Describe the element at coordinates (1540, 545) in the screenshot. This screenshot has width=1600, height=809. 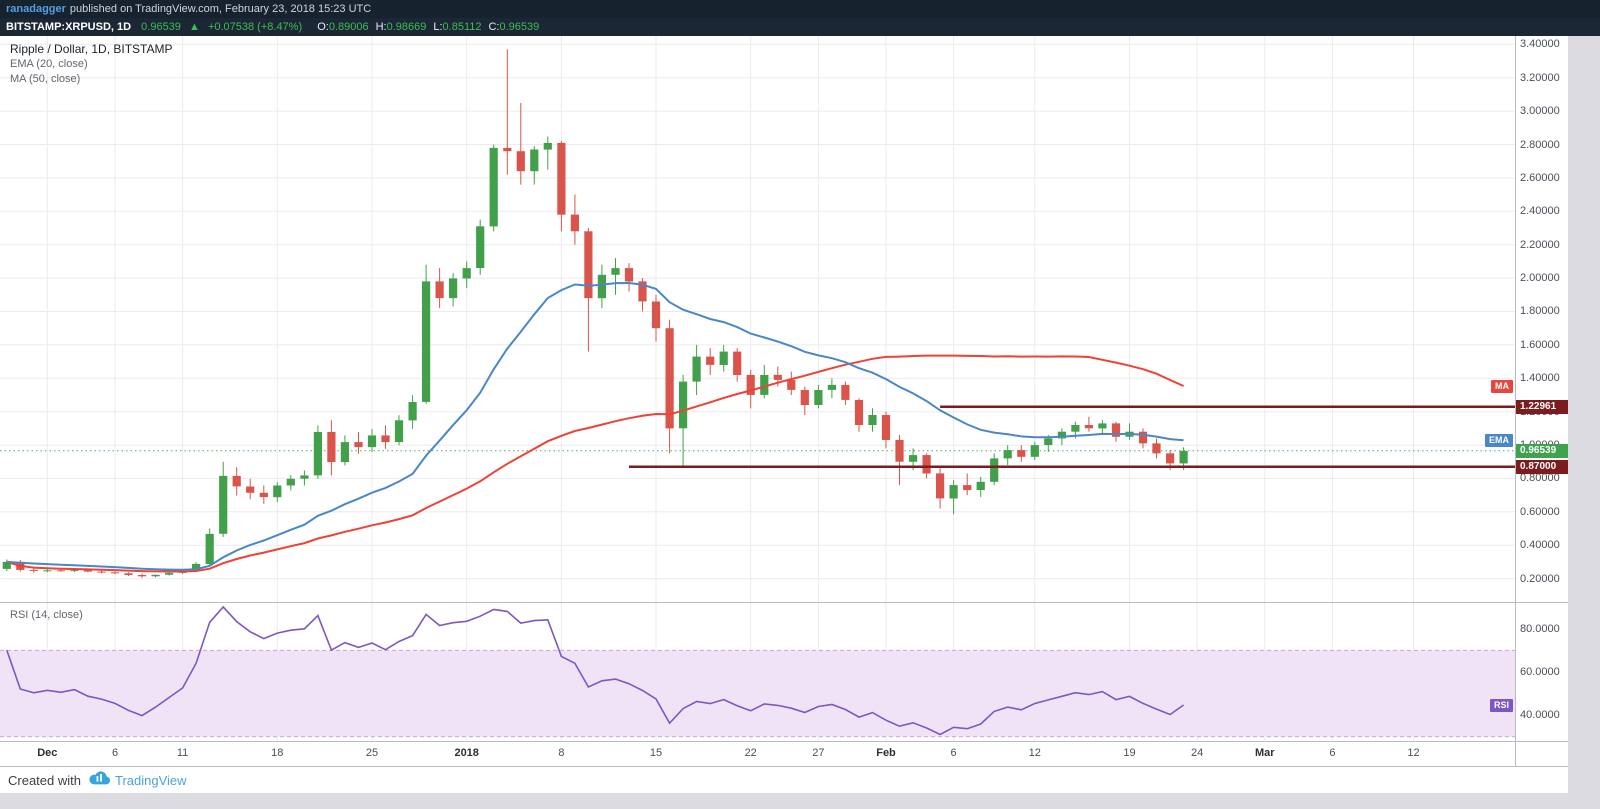
I see `price-tick-label: 0.40000` at that location.